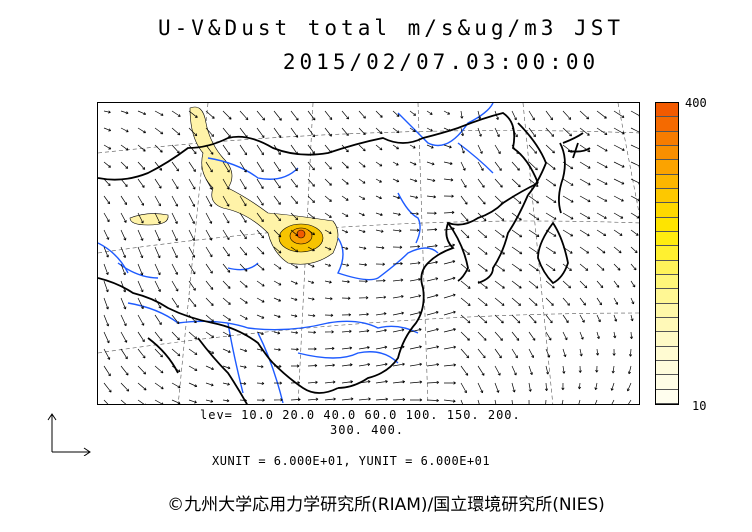  I want to click on contour-levels-line1: lev= 10.0 20.0 40.0 60.0 100. 150. 200., so click(360, 415).